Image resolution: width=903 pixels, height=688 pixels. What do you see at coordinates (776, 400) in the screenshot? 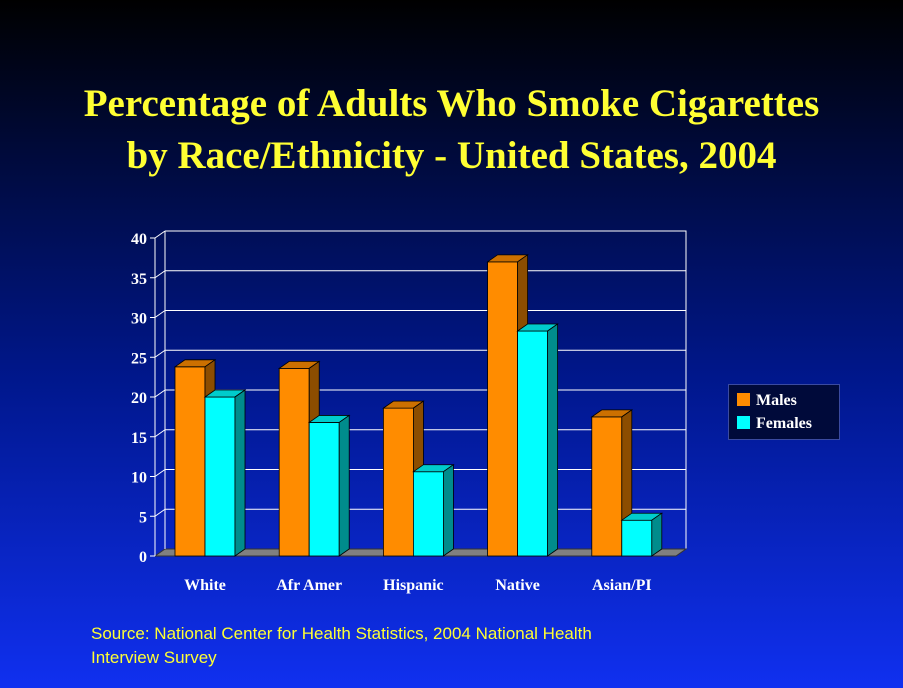
I see `legend-label-males: Males` at bounding box center [776, 400].